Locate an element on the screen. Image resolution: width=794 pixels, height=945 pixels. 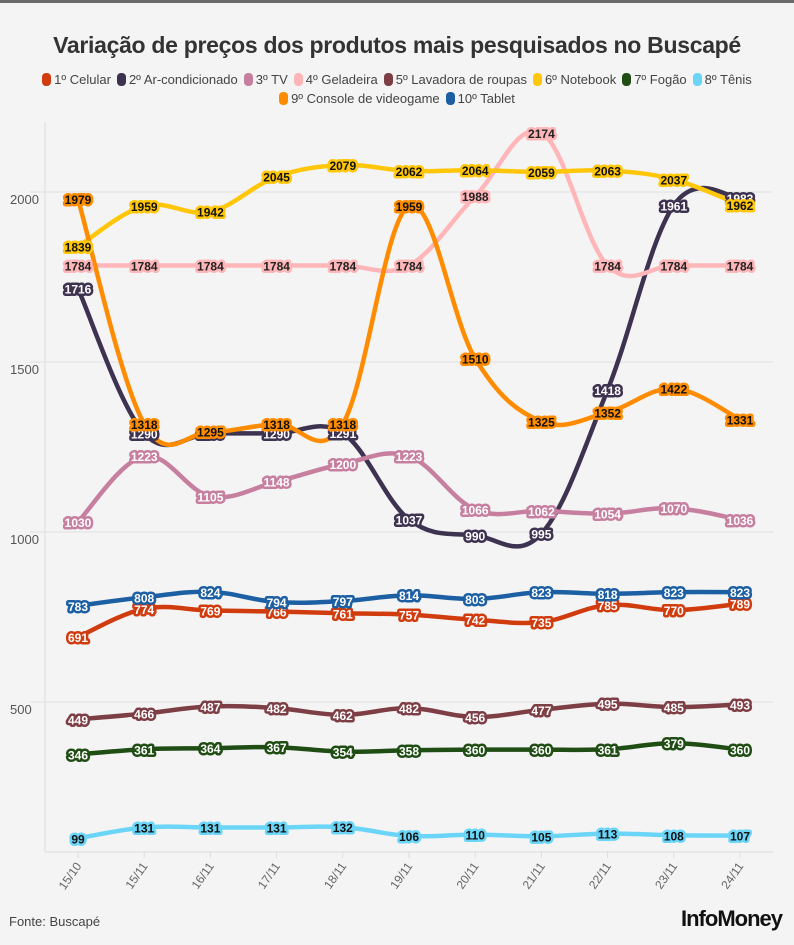
data-label: 1962 is located at coordinates (740, 206).